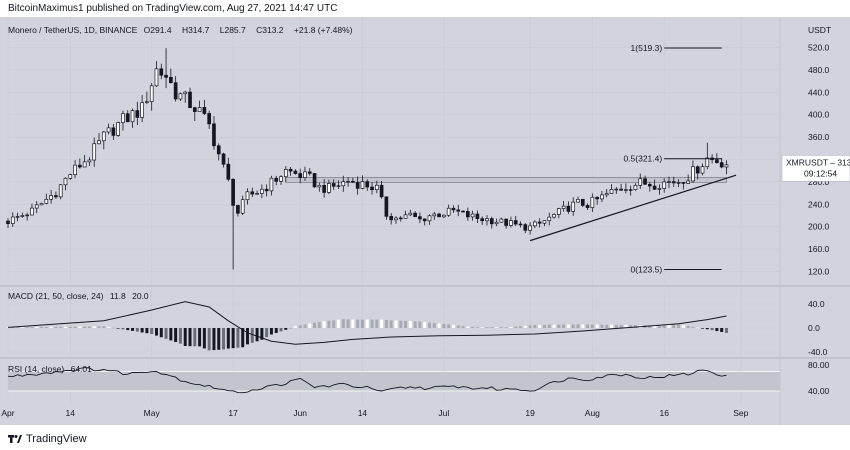  Describe the element at coordinates (633, 158) in the screenshot. I see `chart-lines: 1(519.3) 0.5(321.4) 0(123.5)` at that location.